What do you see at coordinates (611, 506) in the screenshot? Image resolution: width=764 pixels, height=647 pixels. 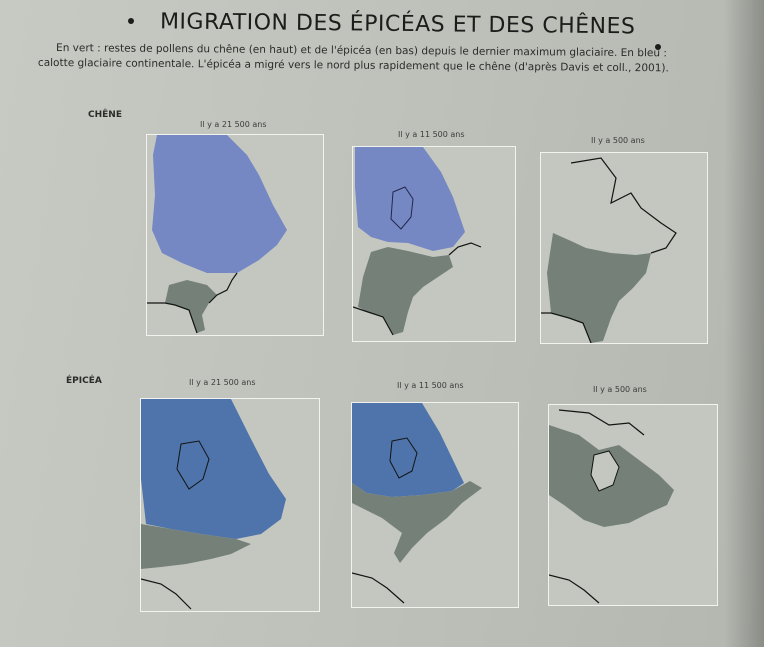 I see `map-spruce-500-graphic` at bounding box center [611, 506].